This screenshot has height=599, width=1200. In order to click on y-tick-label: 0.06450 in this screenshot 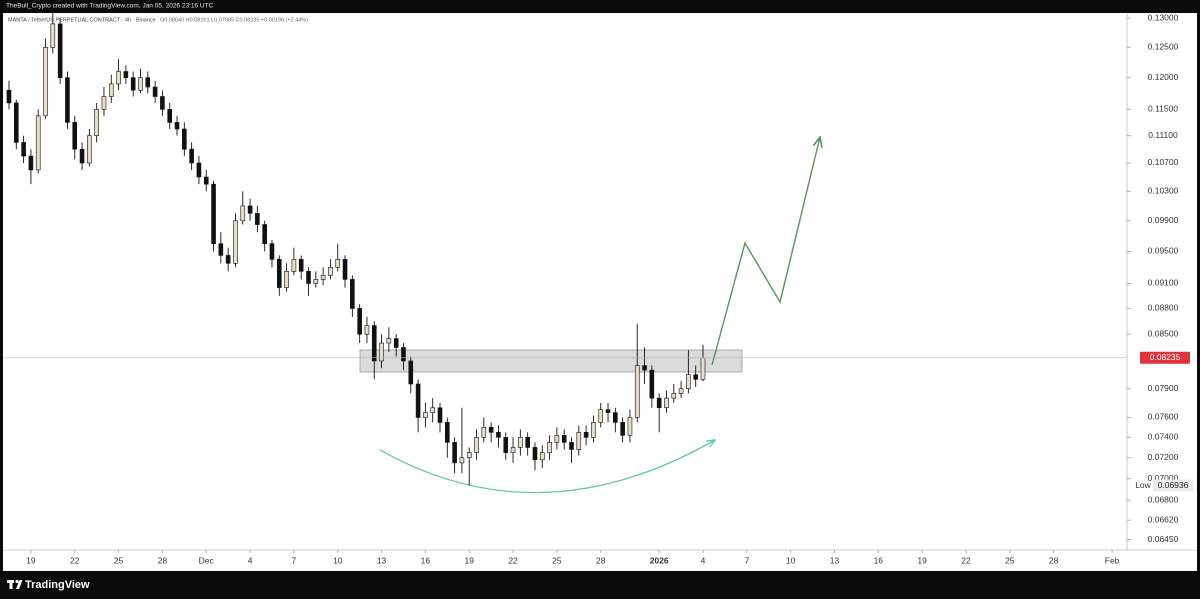, I will do `click(1163, 539)`.